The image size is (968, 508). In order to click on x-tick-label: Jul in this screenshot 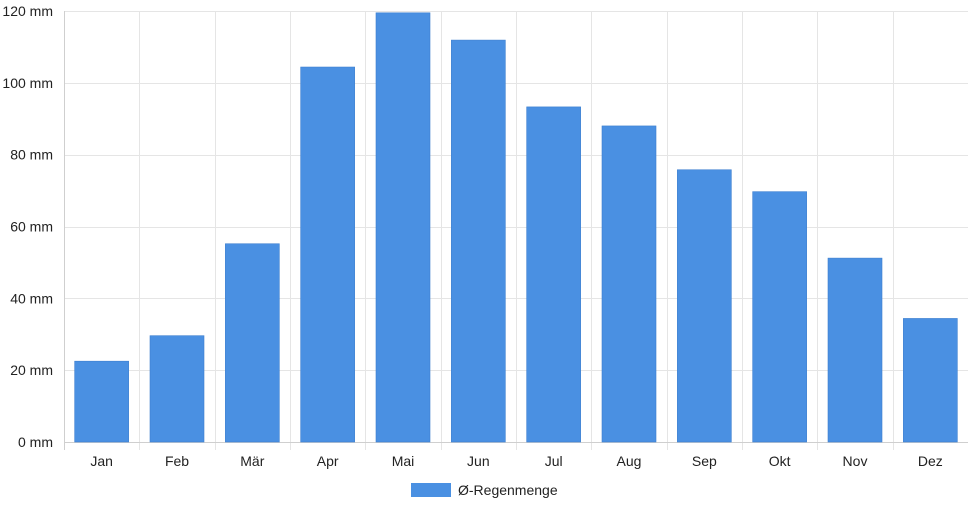, I will do `click(554, 461)`.